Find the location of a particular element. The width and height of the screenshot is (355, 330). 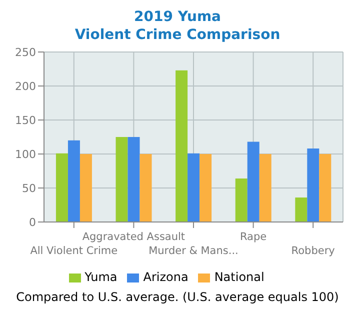

y-tick-label: 150 is located at coordinates (25, 120).